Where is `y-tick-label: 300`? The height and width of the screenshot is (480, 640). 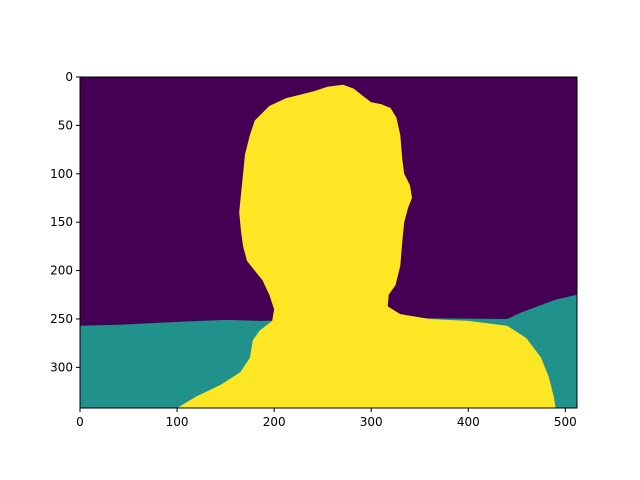 y-tick-label: 300 is located at coordinates (61, 367).